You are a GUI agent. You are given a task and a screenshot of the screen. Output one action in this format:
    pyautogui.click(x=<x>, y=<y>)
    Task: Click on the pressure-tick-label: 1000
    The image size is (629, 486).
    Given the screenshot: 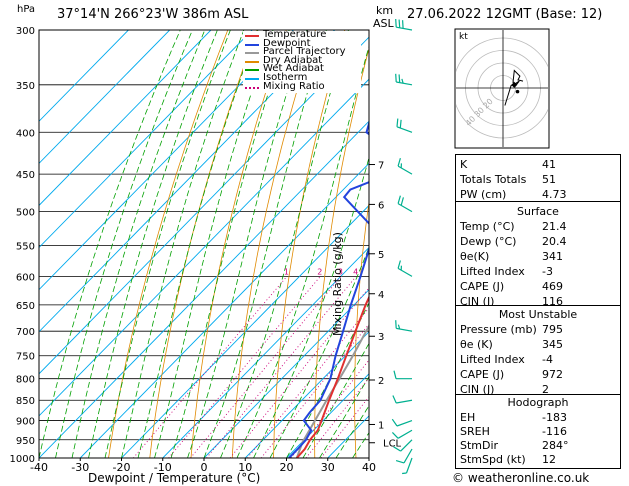 What is the action you would take?
    pyautogui.click(x=22, y=459)
    